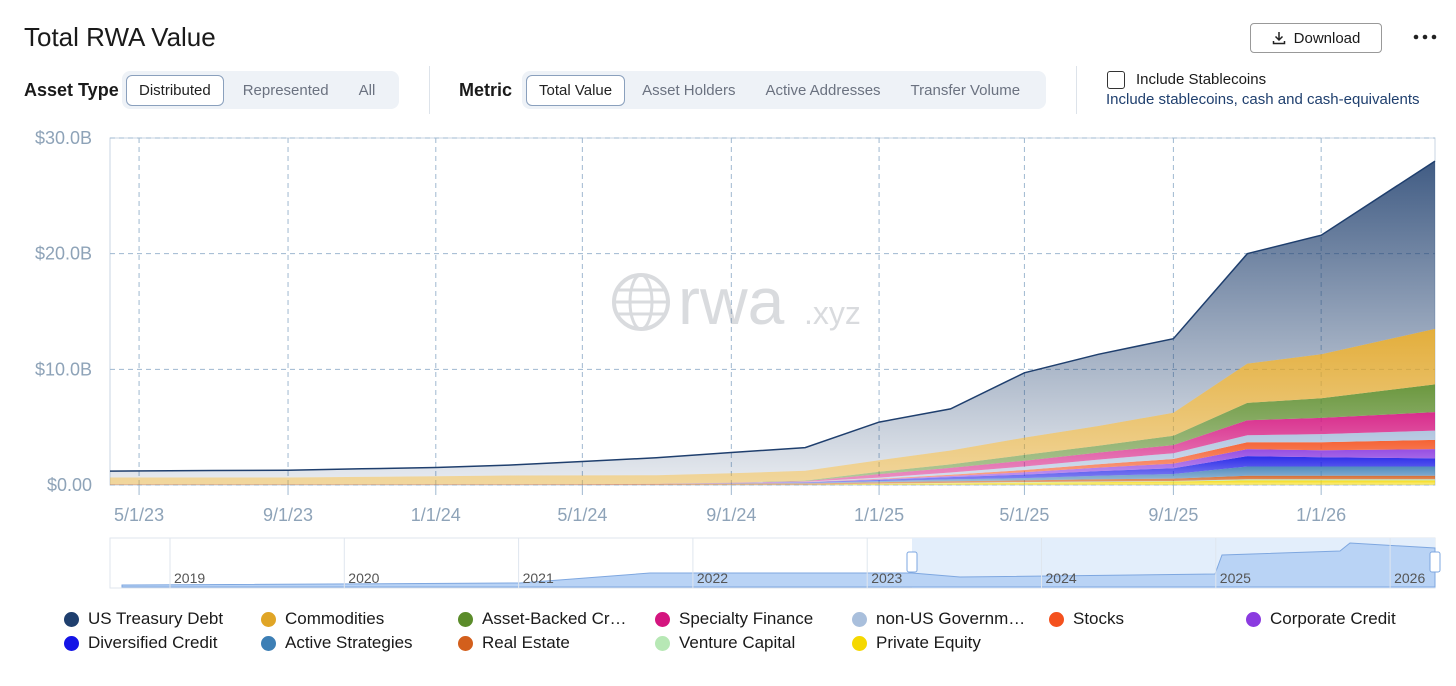 The width and height of the screenshot is (1456, 686). What do you see at coordinates (737, 642) in the screenshot?
I see `legend-label: Venture Capital` at bounding box center [737, 642].